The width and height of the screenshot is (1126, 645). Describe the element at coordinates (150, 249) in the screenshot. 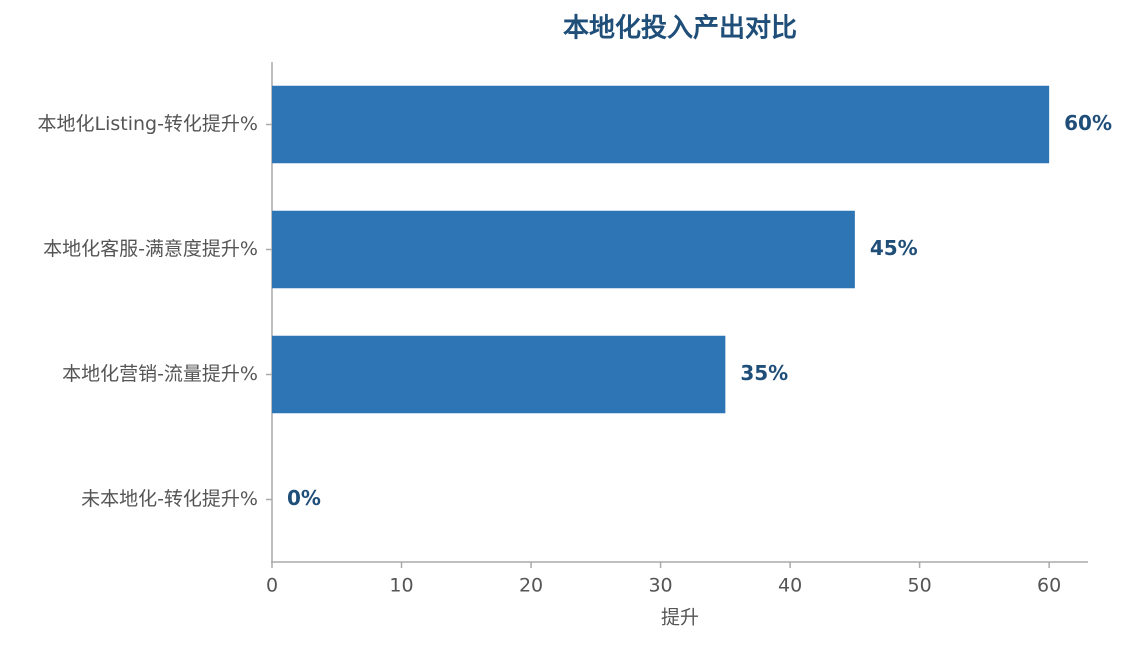

I see `y-tick-label: 本地化客服-满意度提升%` at that location.